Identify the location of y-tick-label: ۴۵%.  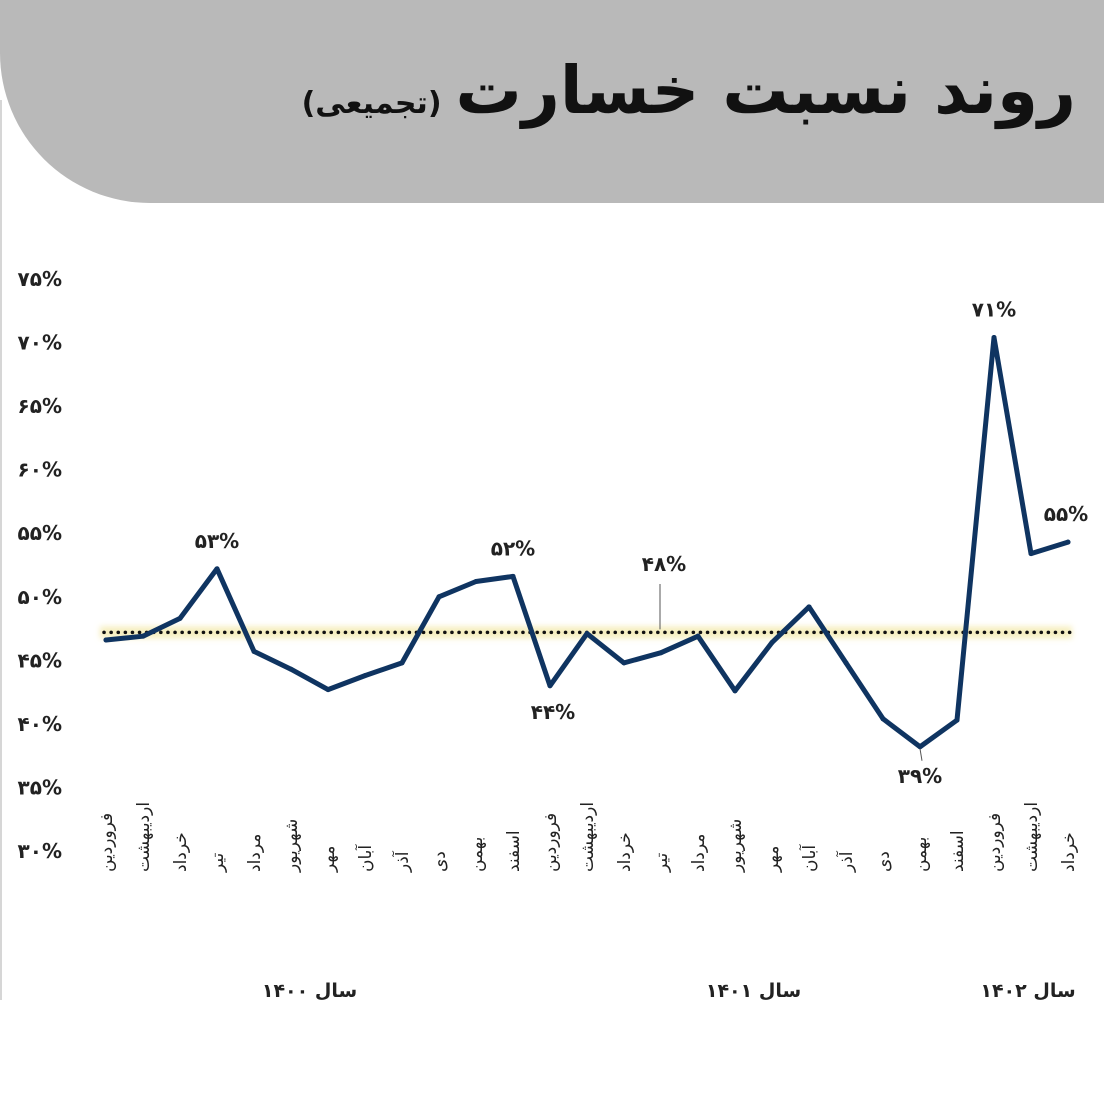
(40, 660).